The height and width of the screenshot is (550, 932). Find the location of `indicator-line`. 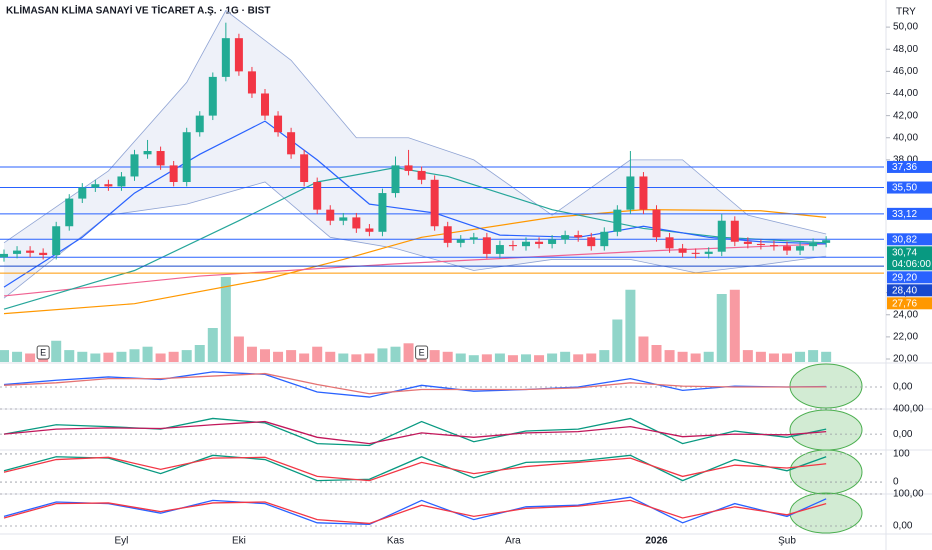

indicator-line is located at coordinates (415, 432).